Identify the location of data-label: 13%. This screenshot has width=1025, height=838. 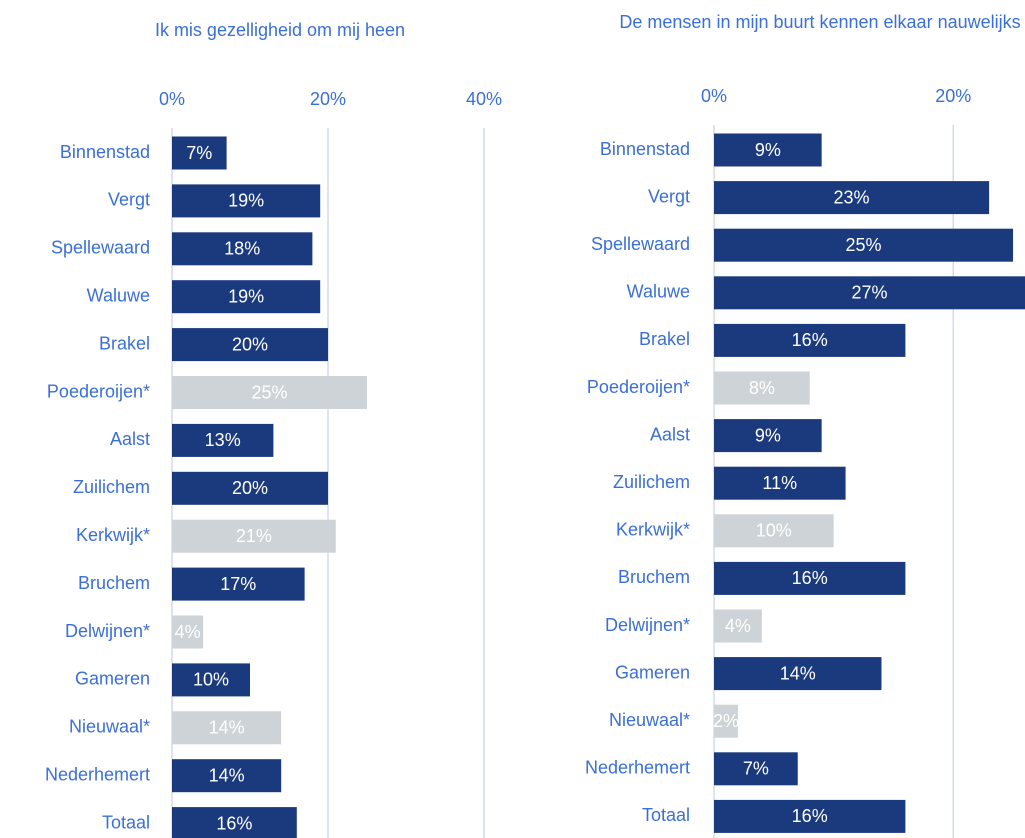
(223, 440).